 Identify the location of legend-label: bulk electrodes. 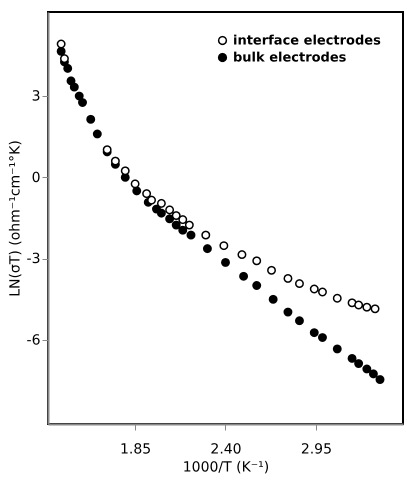
(290, 58).